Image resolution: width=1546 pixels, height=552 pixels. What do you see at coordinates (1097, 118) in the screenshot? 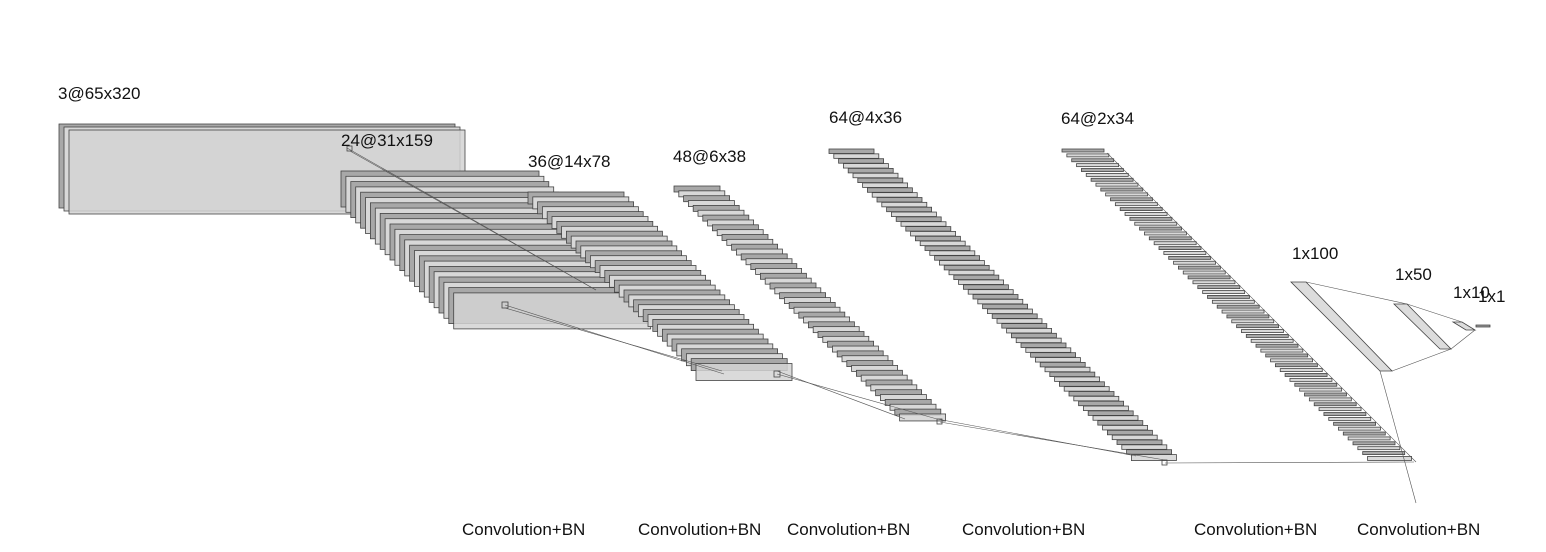
I see `layer-label-conv5: 64@2x34` at bounding box center [1097, 118].